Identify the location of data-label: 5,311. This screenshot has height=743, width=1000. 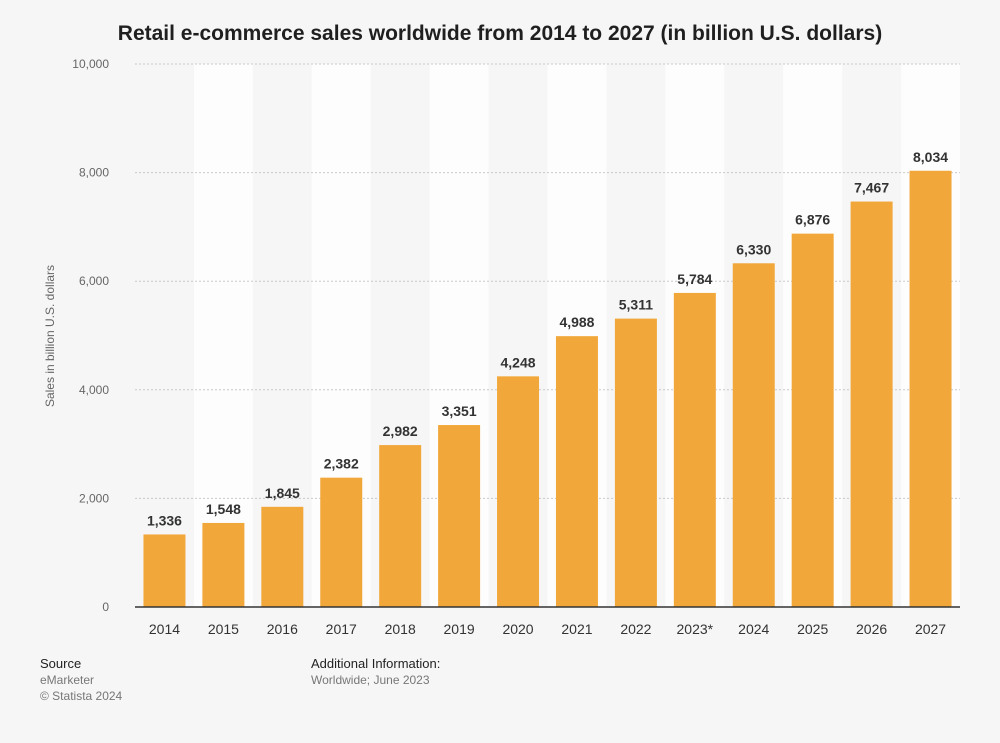
(636, 305).